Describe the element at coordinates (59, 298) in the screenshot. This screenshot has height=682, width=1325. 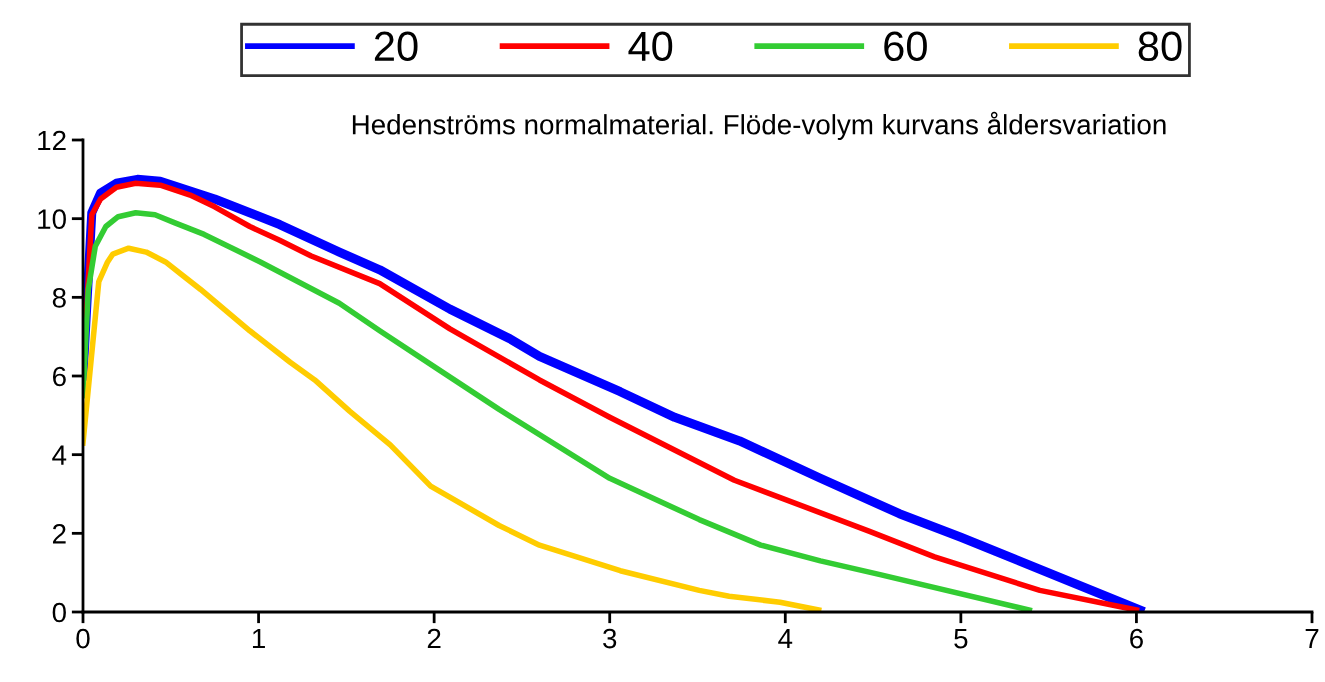
I see `y-tick-label: 8` at that location.